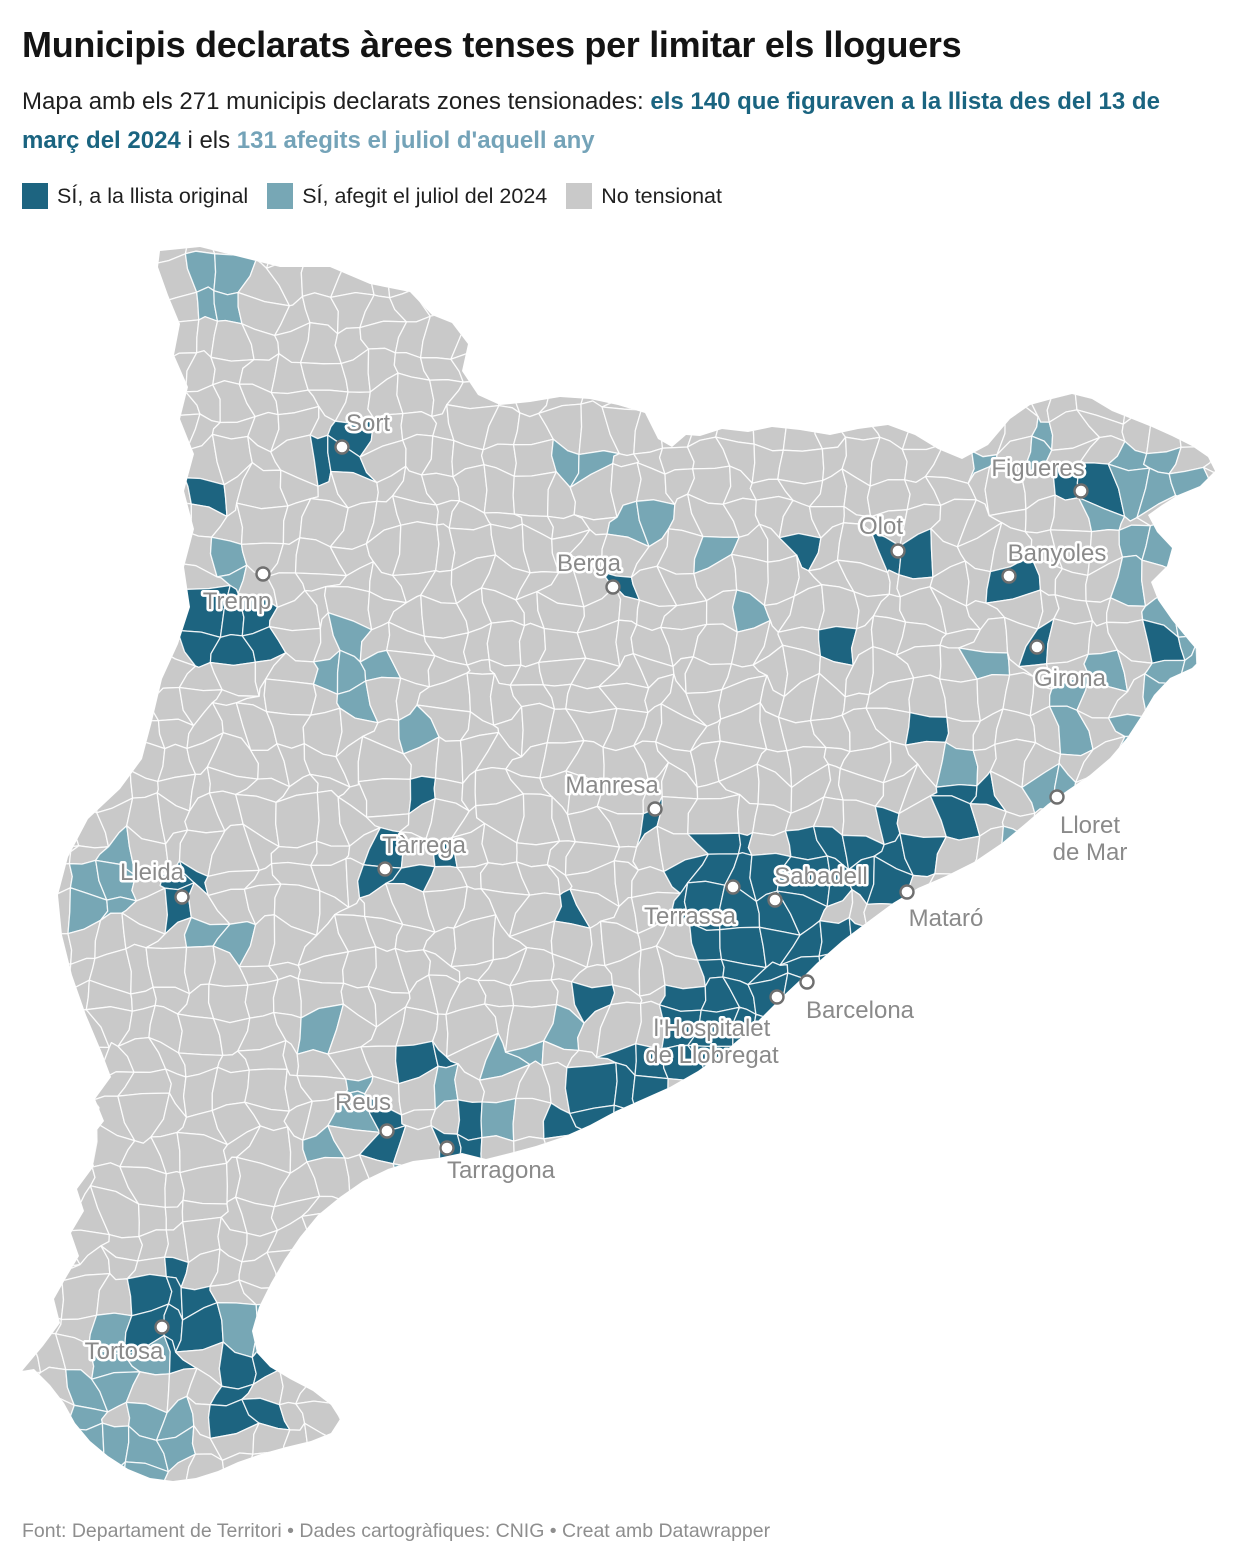 The height and width of the screenshot is (1568, 1240). Describe the element at coordinates (424, 845) in the screenshot. I see `city-label: Tàrrega` at that location.